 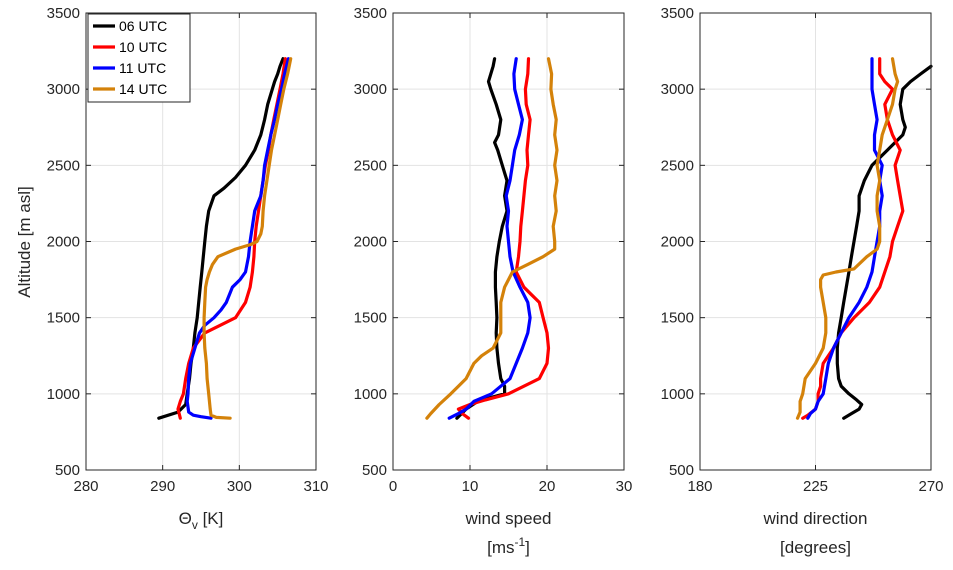 I want to click on legend-box, so click(x=139, y=58).